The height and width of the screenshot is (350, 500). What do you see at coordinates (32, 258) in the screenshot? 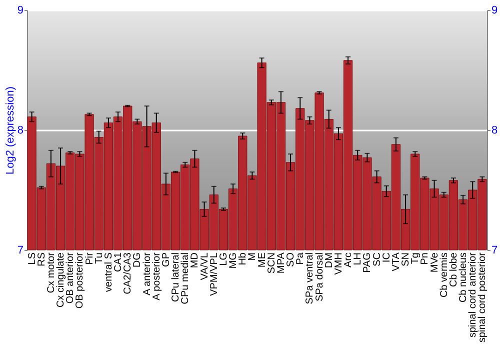
I see `x-tick-label: LS` at bounding box center [32, 258].